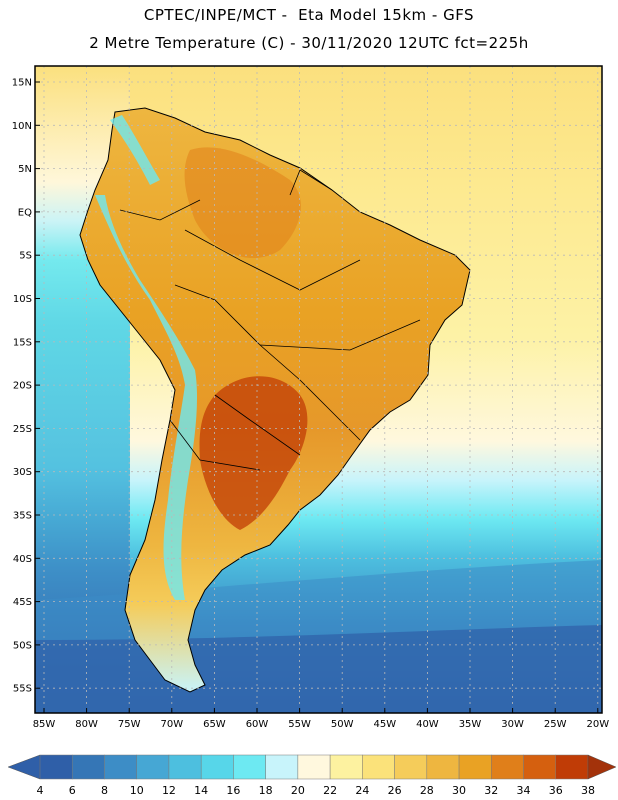 The width and height of the screenshot is (618, 800). What do you see at coordinates (22, 342) in the screenshot?
I see `lat-tick-label: 15S` at bounding box center [22, 342].